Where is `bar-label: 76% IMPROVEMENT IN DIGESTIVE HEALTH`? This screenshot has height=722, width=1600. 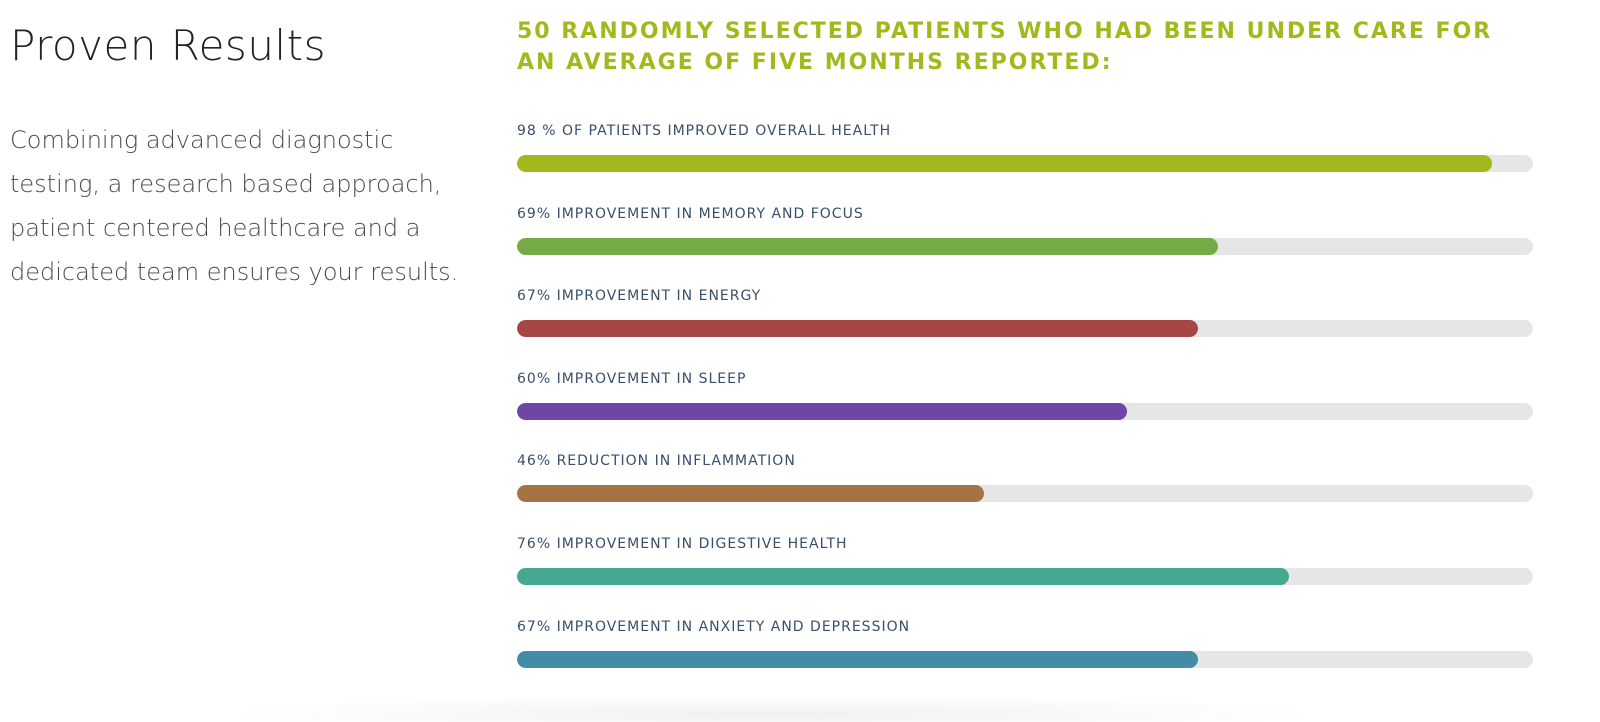
bar-label: 76% IMPROVEMENT IN DIGESTIVE HEALTH is located at coordinates (682, 543).